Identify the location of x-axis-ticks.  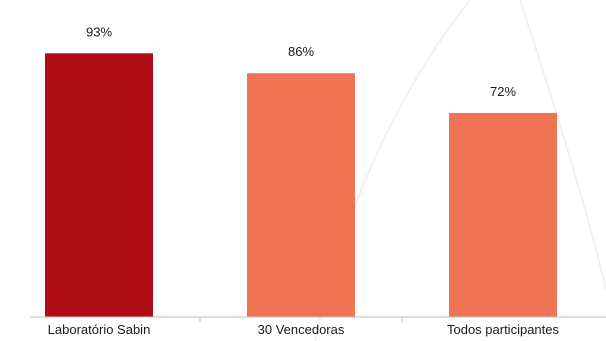
(301, 319).